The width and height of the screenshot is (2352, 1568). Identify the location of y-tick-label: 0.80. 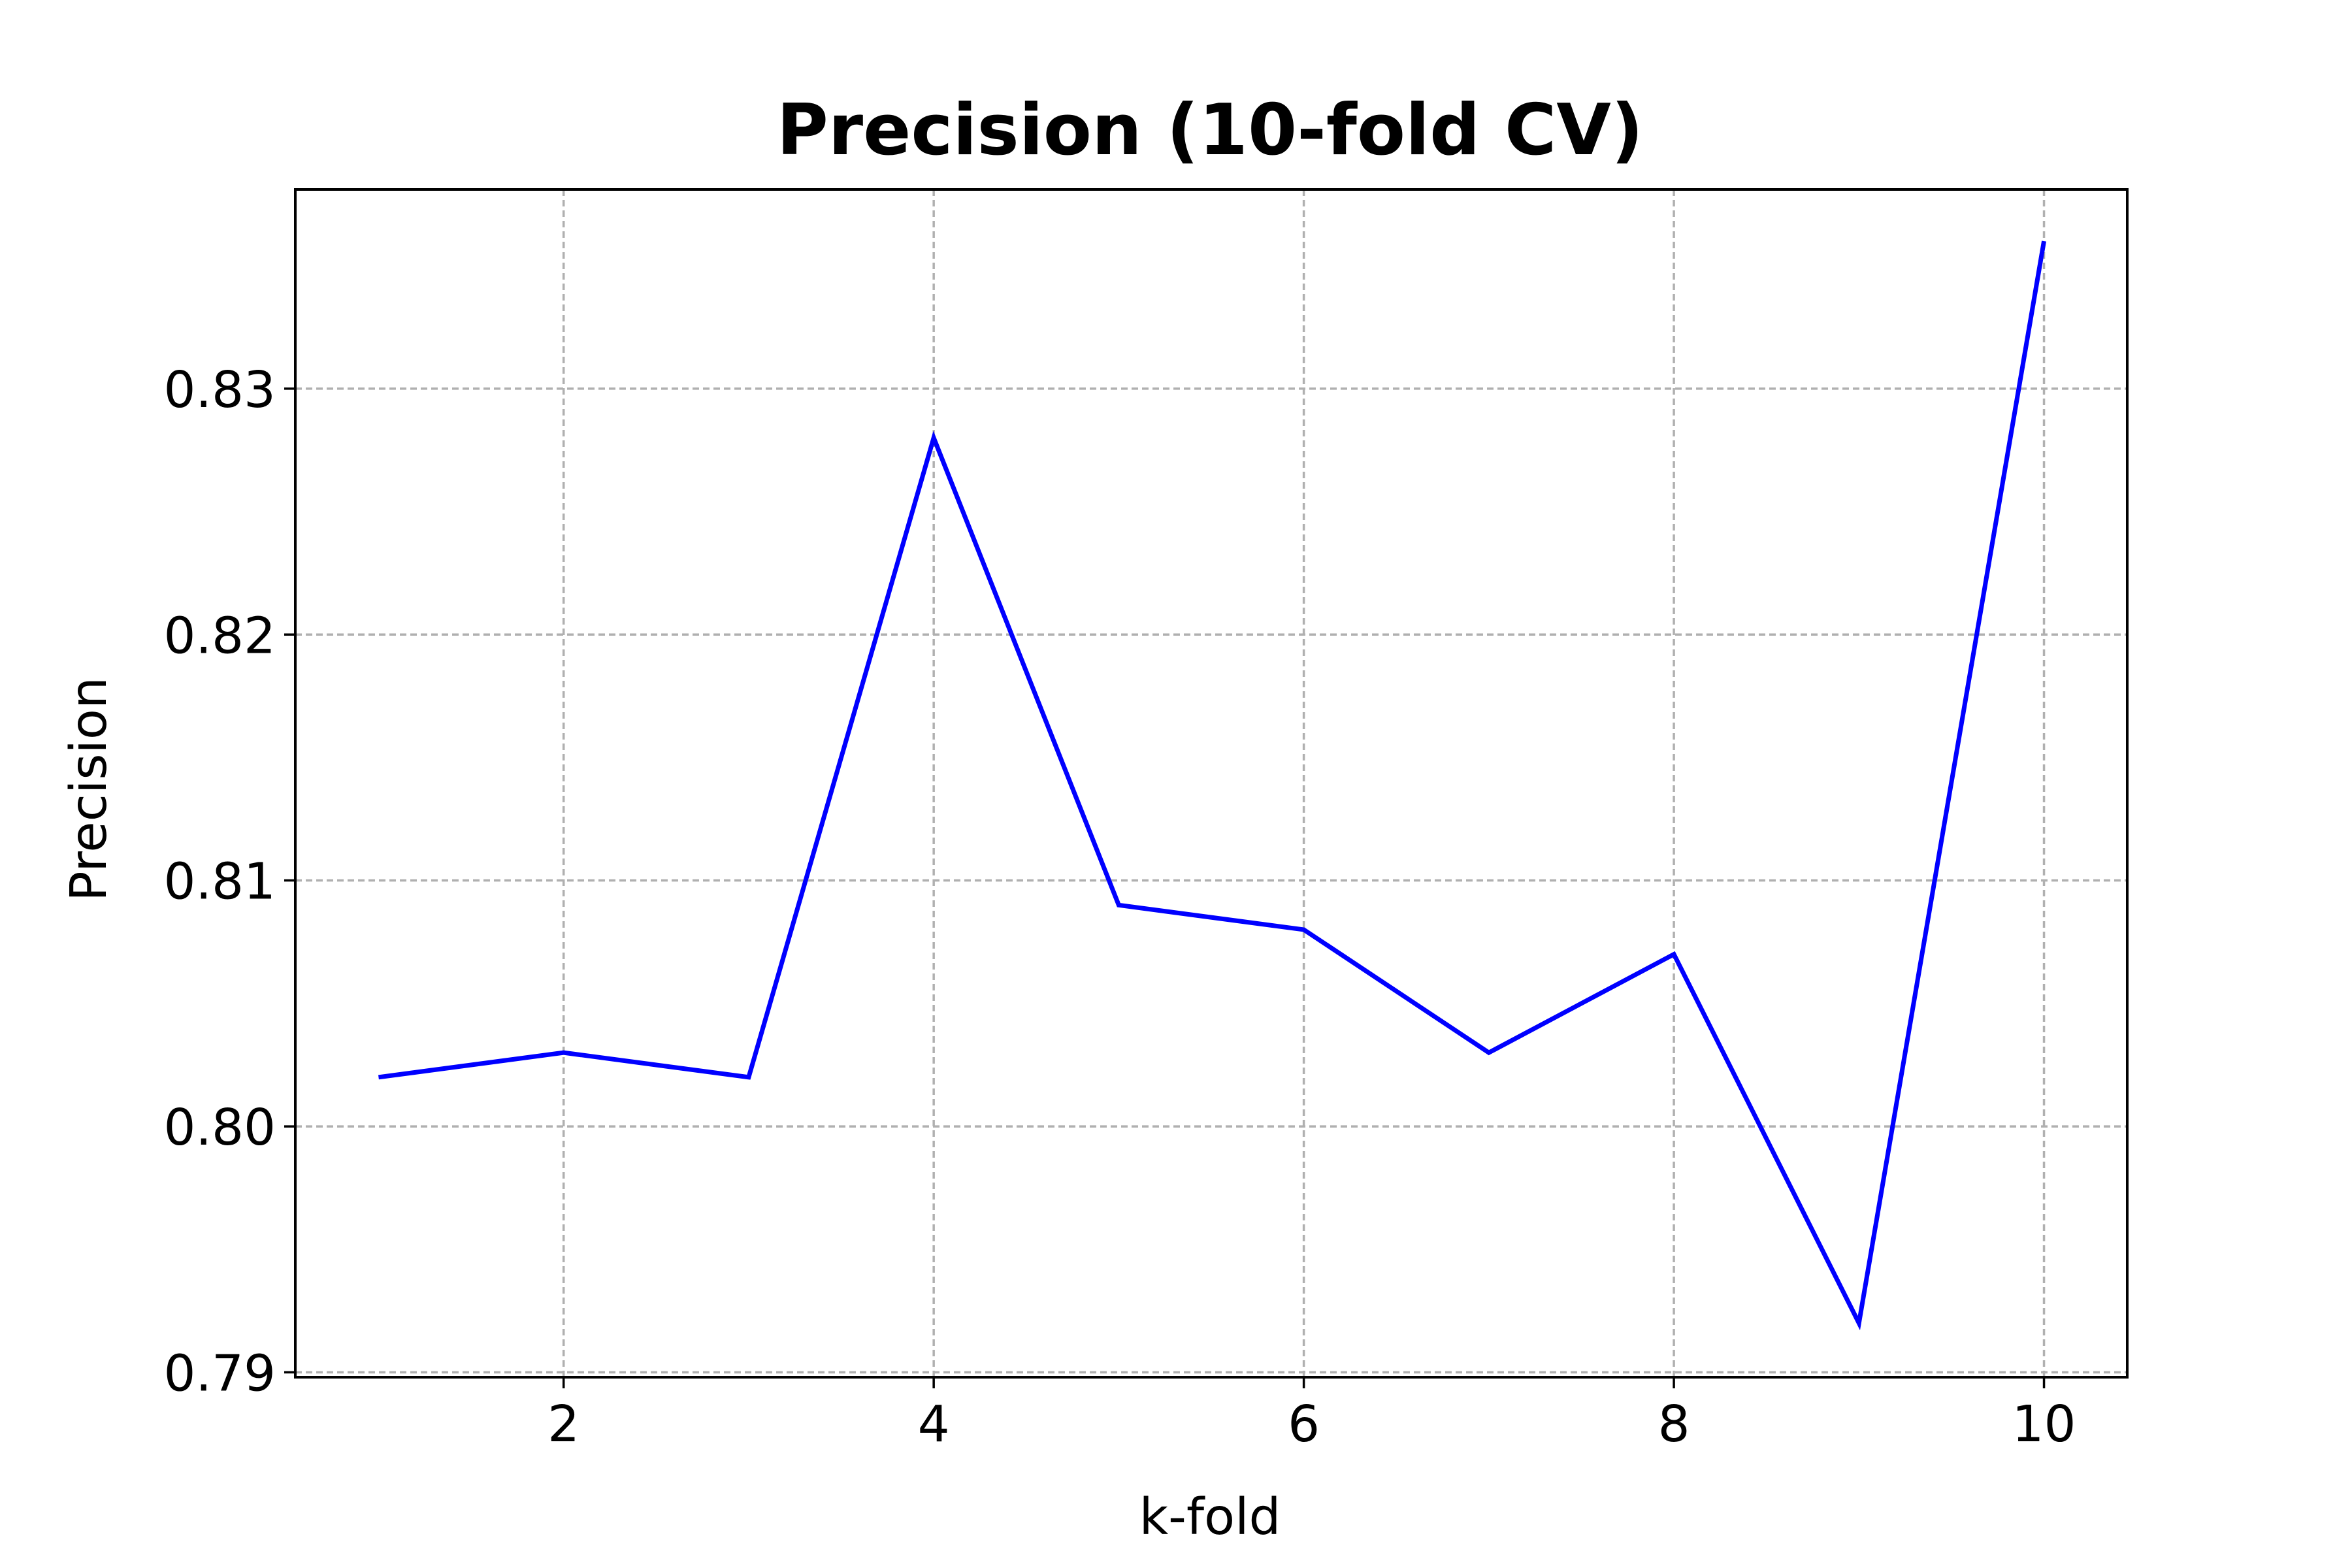
(220, 1128).